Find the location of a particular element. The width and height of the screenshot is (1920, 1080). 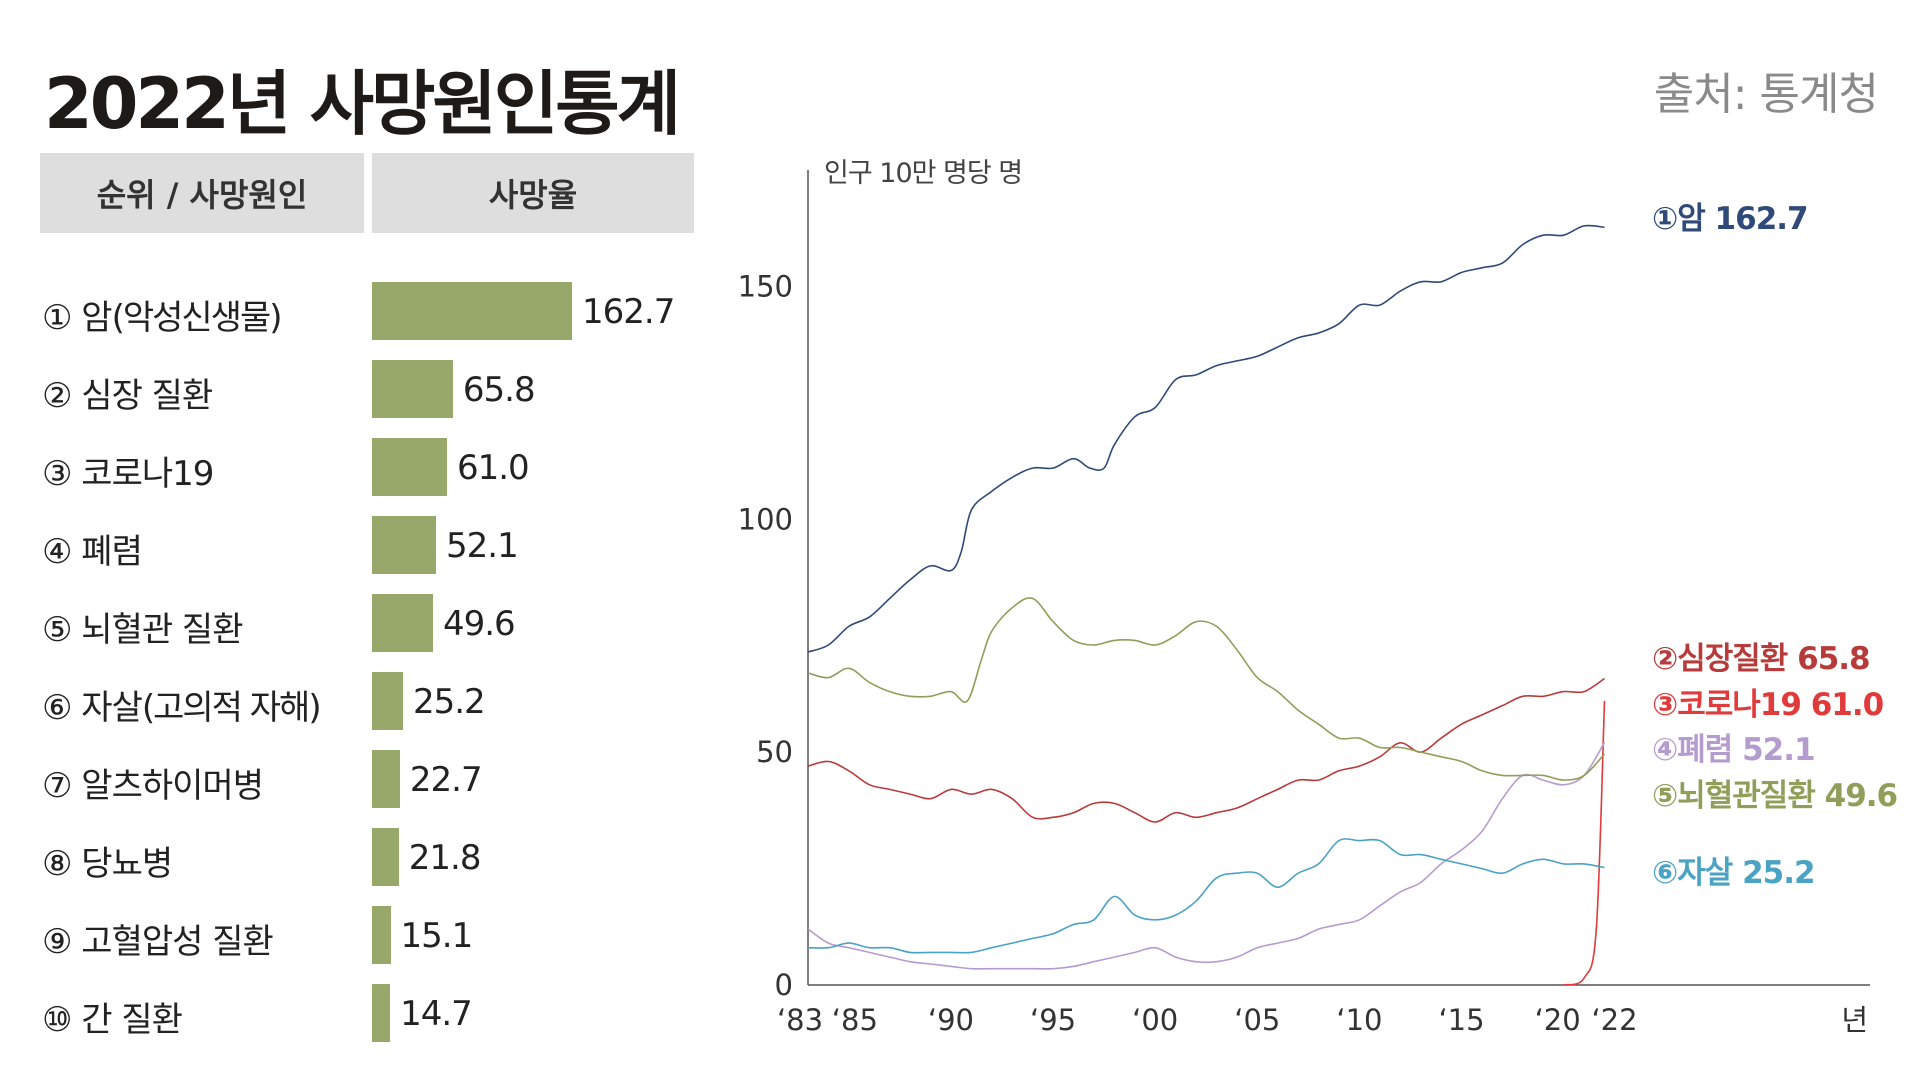

y-tick-label: 50 is located at coordinates (774, 752).